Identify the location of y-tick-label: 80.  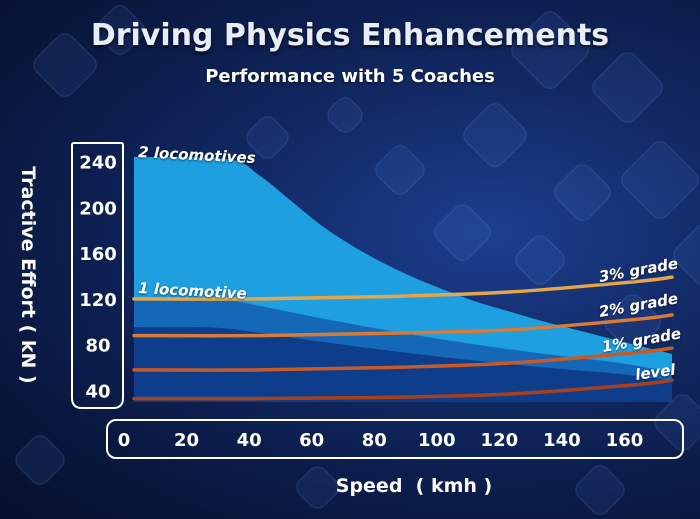
(97, 346).